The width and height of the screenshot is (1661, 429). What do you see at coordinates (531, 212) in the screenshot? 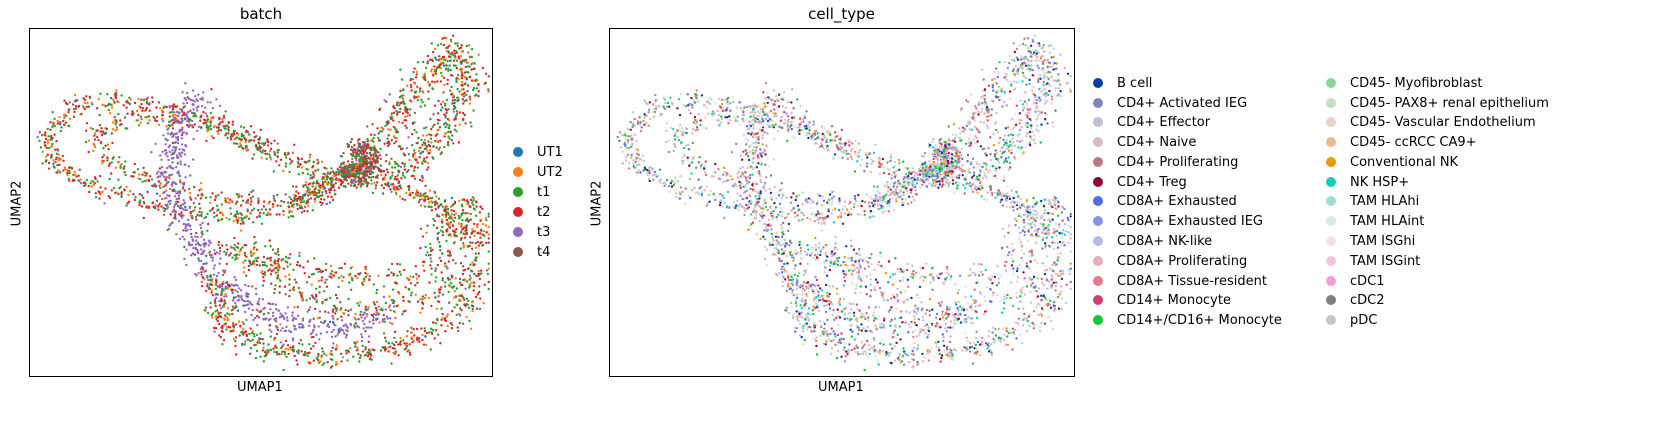
I see `batch-legend-item: t2` at bounding box center [531, 212].